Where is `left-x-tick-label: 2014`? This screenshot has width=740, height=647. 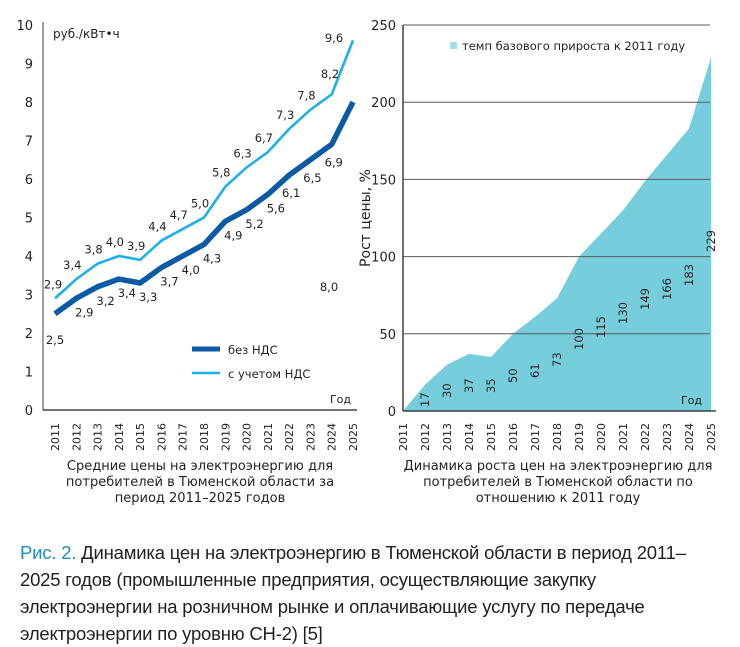
left-x-tick-label: 2014 is located at coordinates (119, 437).